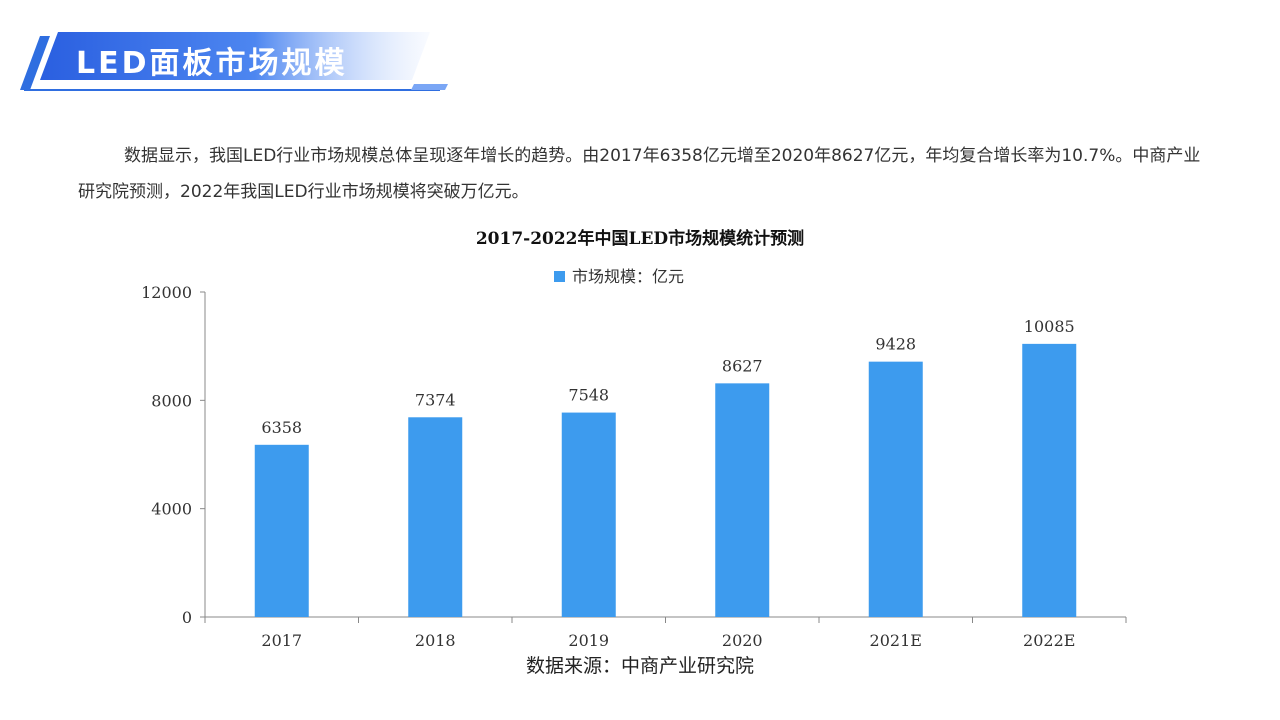 This screenshot has height=720, width=1280. Describe the element at coordinates (640, 50) in the screenshot. I see `header-banner: LED面板市场规模` at that location.